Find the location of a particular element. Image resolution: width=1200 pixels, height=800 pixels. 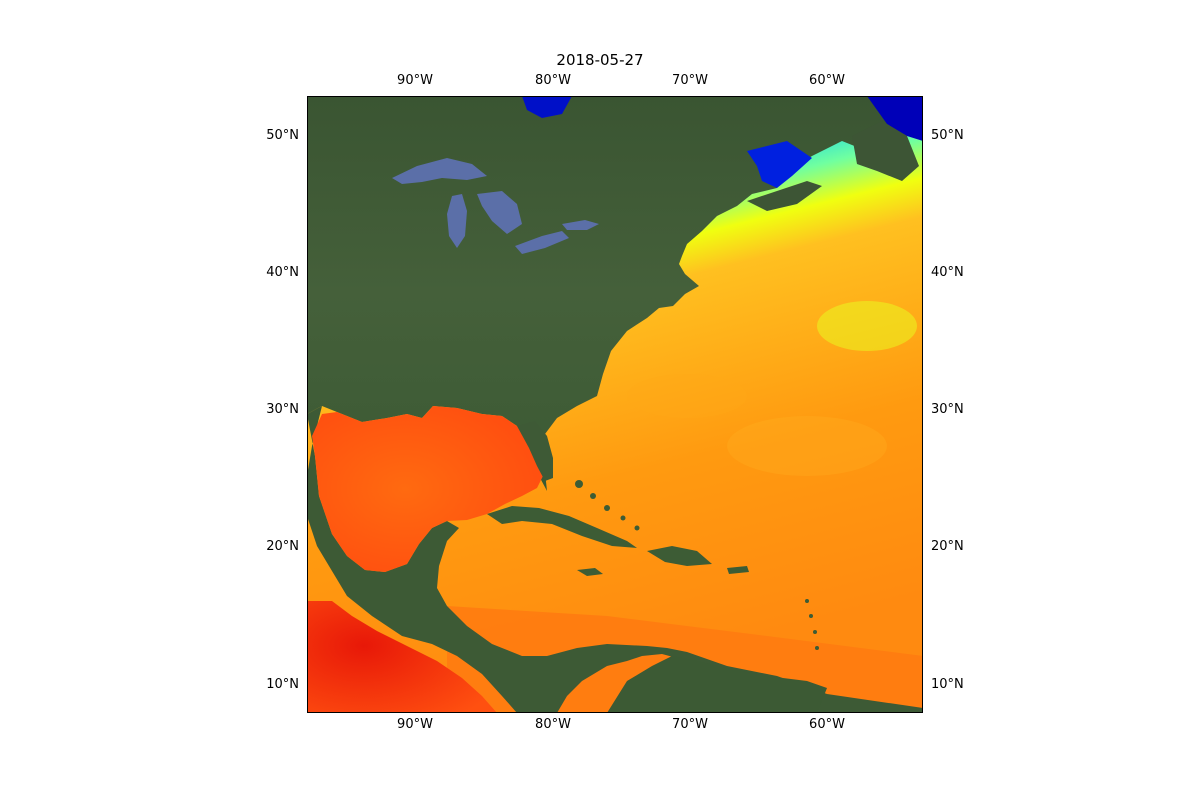

lon-tick-top: 70°W is located at coordinates (690, 80).